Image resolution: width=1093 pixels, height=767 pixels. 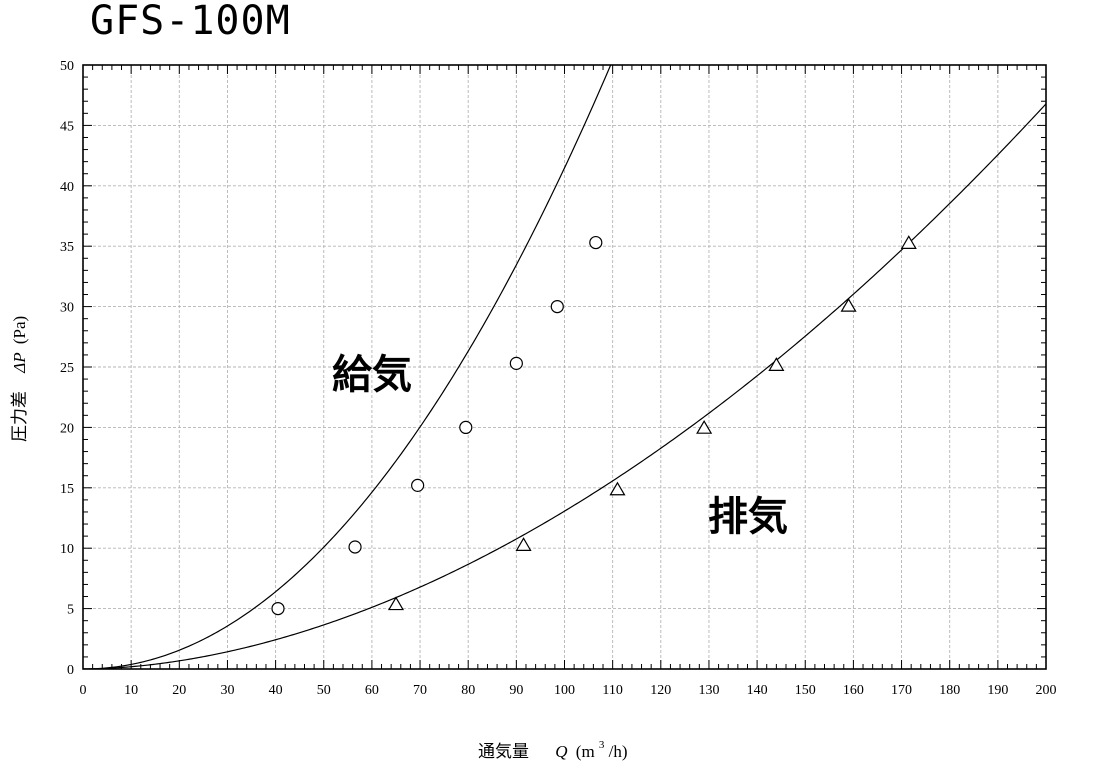 I want to click on x-tick-label: 20, so click(x=179, y=690).